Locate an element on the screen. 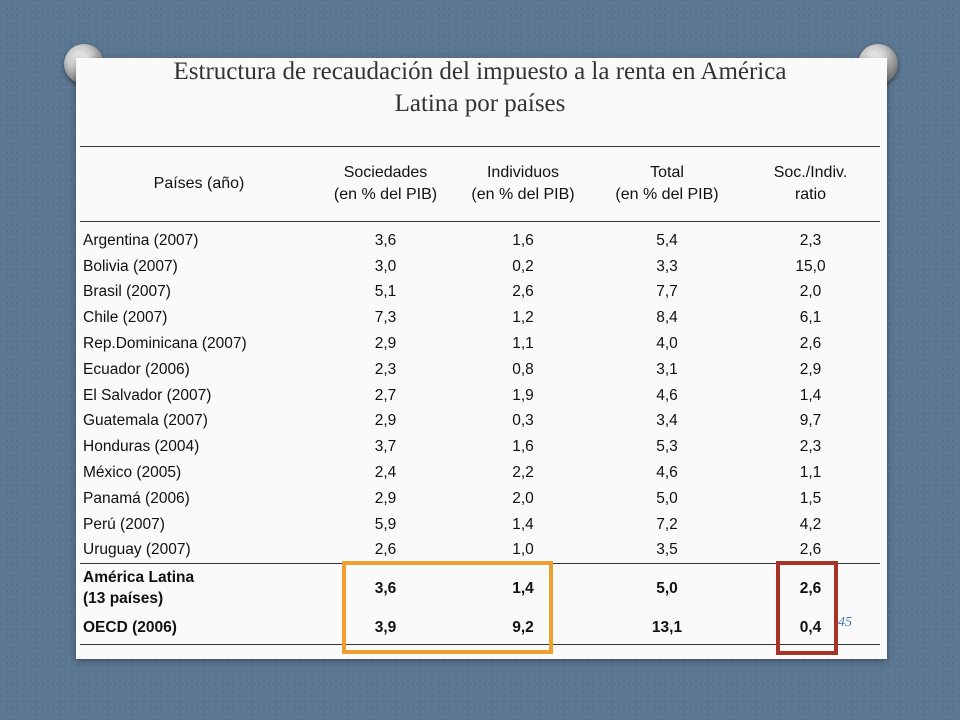 The height and width of the screenshot is (720, 960). value-cell: 5,9 is located at coordinates (385, 524).